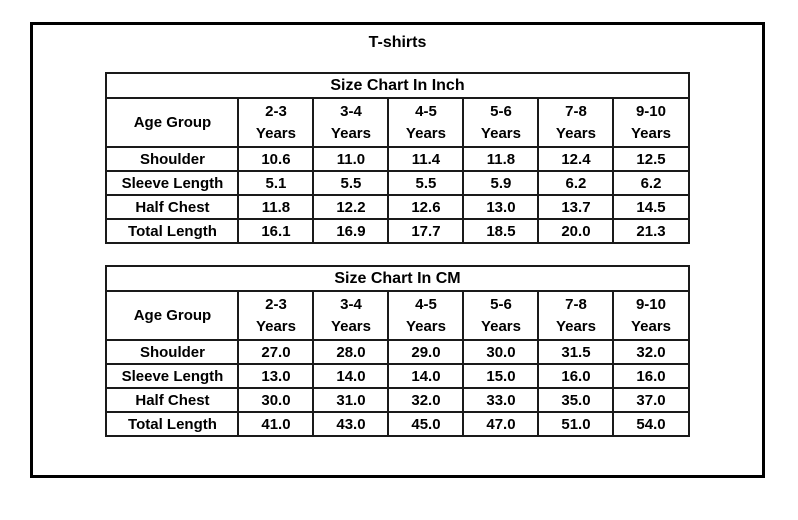 The height and width of the screenshot is (520, 798). What do you see at coordinates (276, 424) in the screenshot?
I see `measurement-value: 41.0` at bounding box center [276, 424].